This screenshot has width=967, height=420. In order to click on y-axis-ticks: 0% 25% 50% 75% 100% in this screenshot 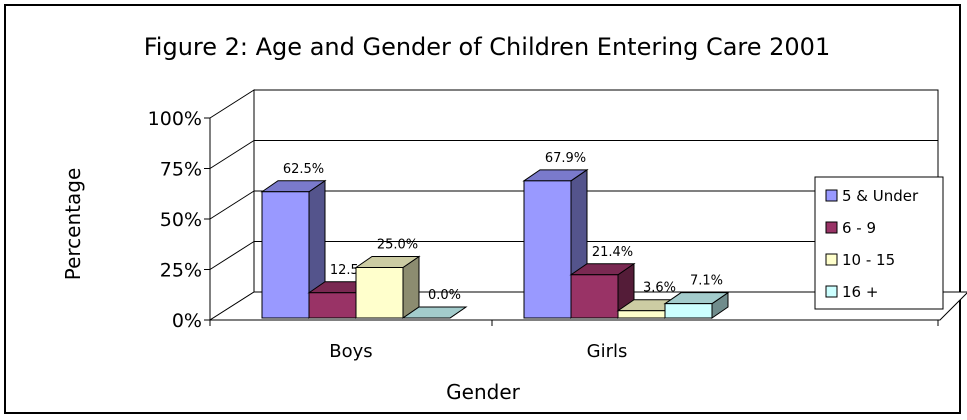, I will do `click(179, 220)`.